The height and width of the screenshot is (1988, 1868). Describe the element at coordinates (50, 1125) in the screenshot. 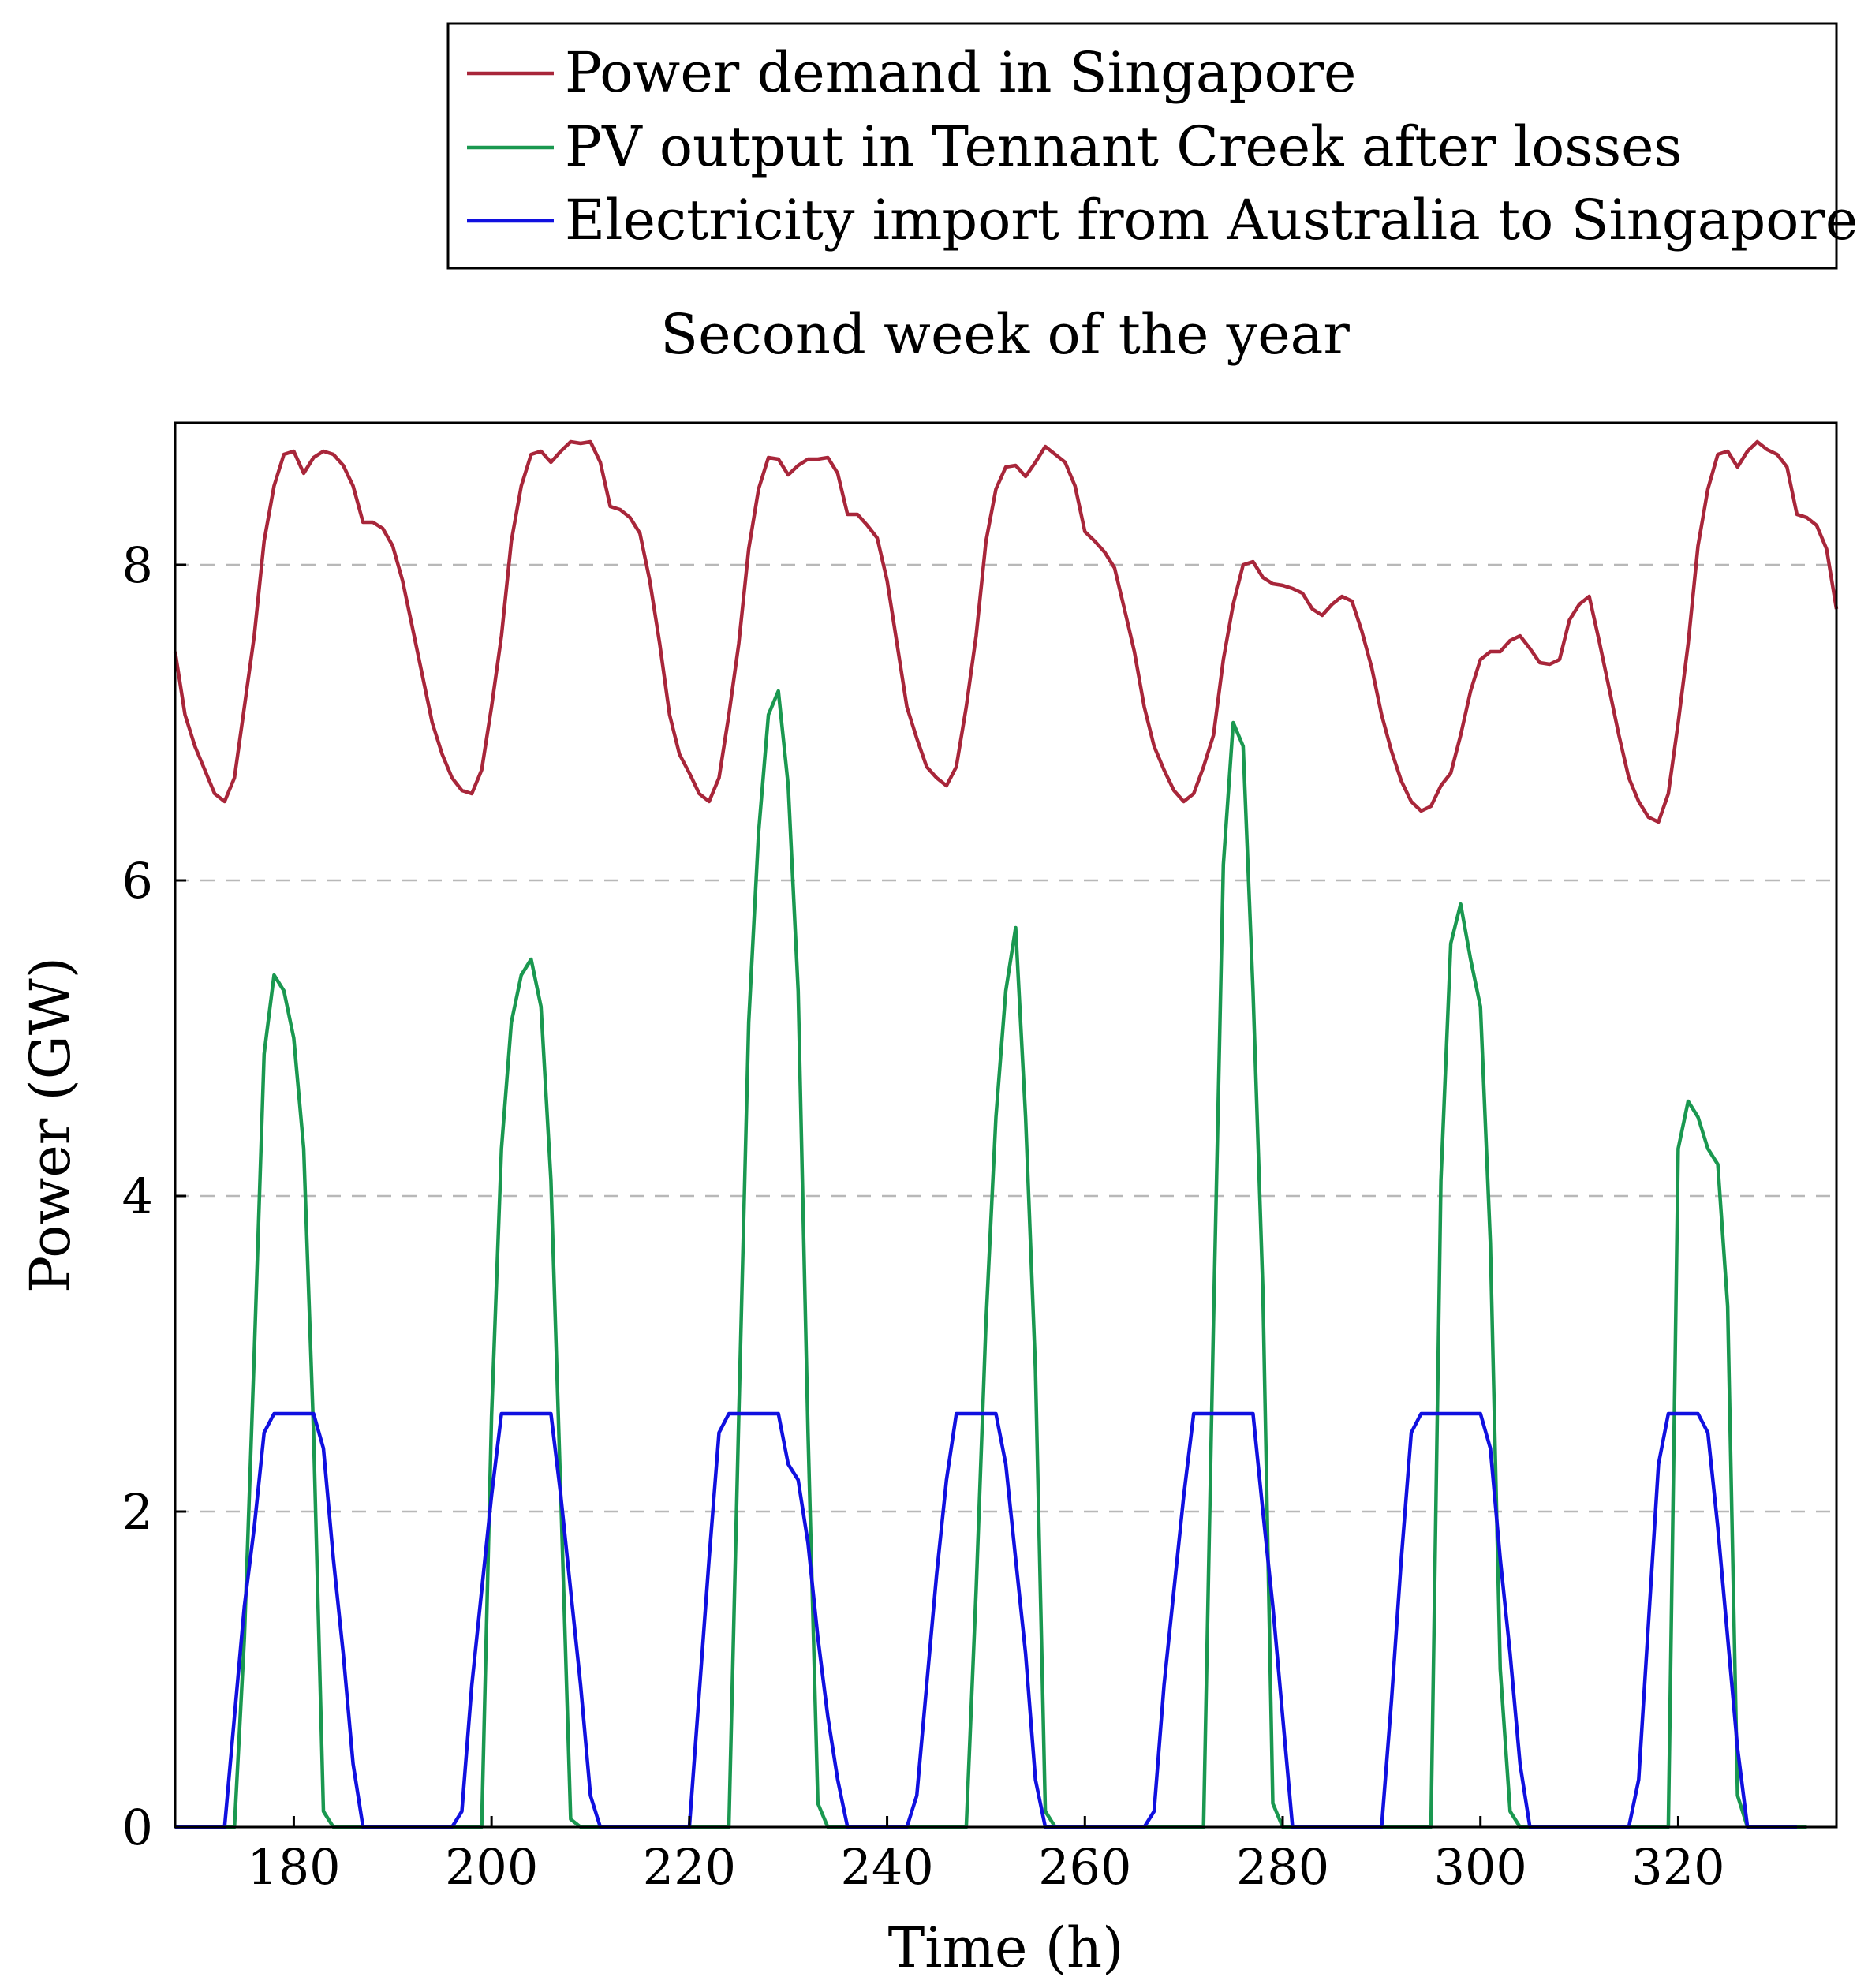

I see `y-axis-label: Power (GW)` at that location.